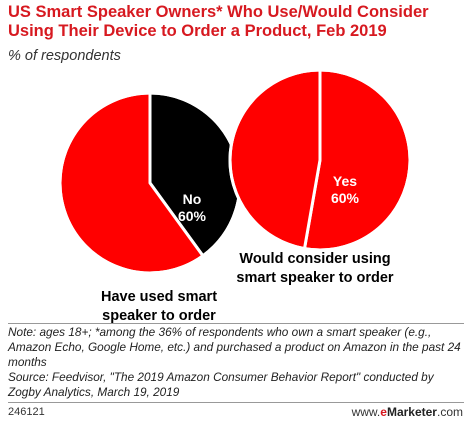 Image resolution: width=470 pixels, height=423 pixels. Describe the element at coordinates (366, 412) in the screenshot. I see `brand-prefix: www.` at that location.